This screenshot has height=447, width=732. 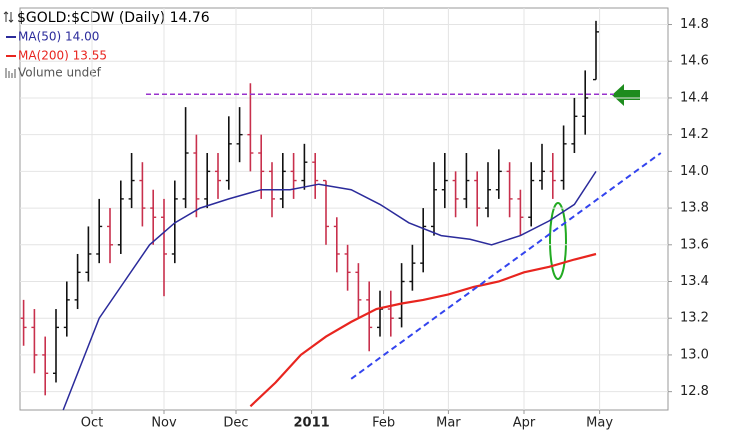 I want to click on legend-label: MA(200) 13.55, so click(x=62, y=56).